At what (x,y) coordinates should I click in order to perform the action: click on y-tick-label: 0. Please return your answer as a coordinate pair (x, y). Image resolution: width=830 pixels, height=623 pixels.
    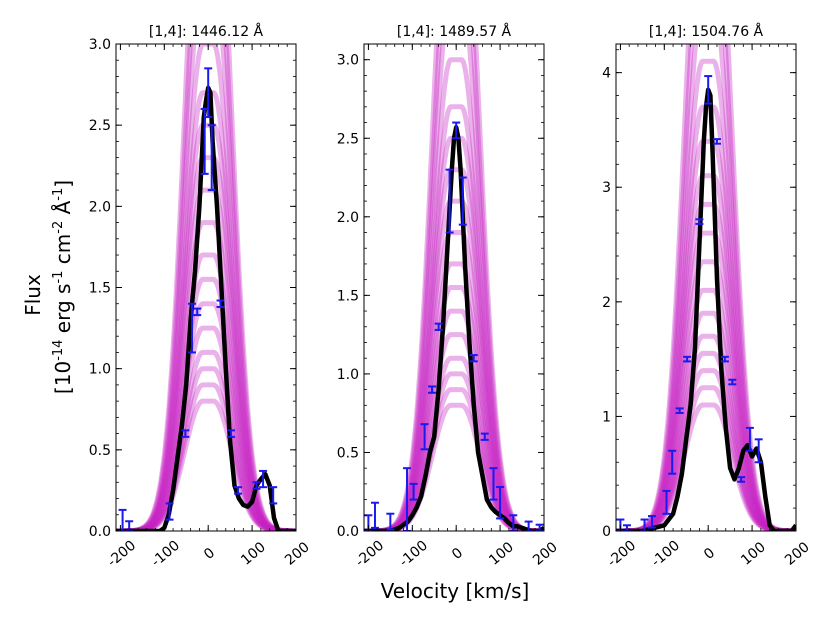
    Looking at the image, I should click on (606, 532).